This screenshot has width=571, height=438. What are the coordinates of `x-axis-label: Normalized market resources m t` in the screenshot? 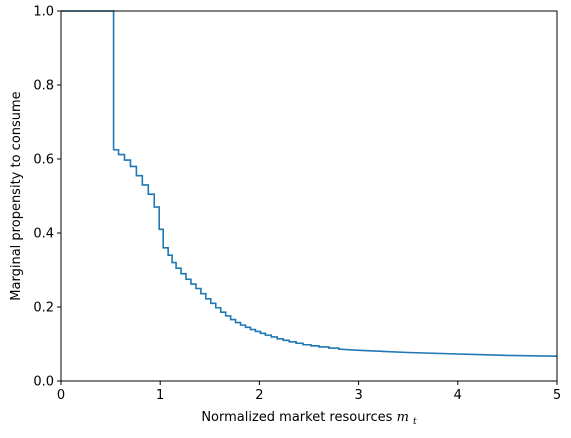 It's located at (309, 418).